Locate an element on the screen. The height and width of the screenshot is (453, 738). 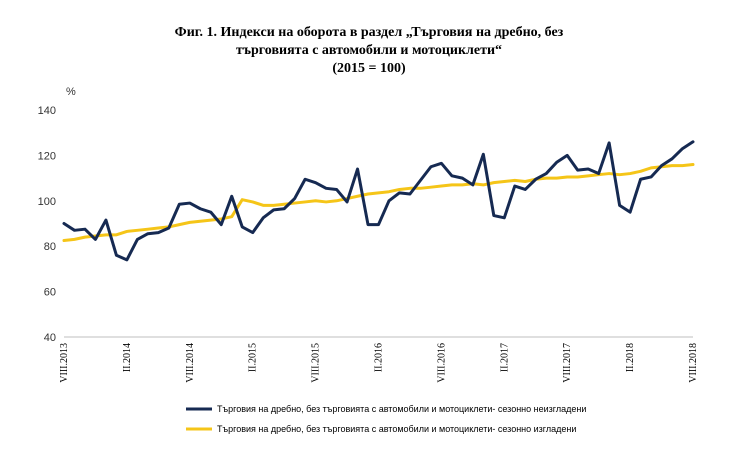
x-tick-label: VIII.2016 is located at coordinates (441, 363).